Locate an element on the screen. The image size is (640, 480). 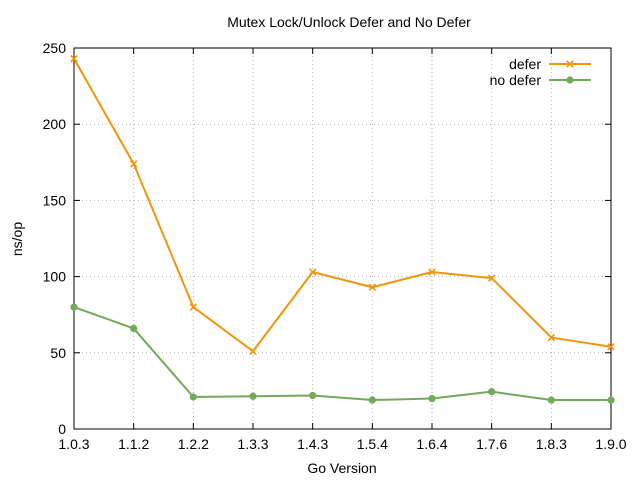
y-tick-label: 100 is located at coordinates (55, 277).